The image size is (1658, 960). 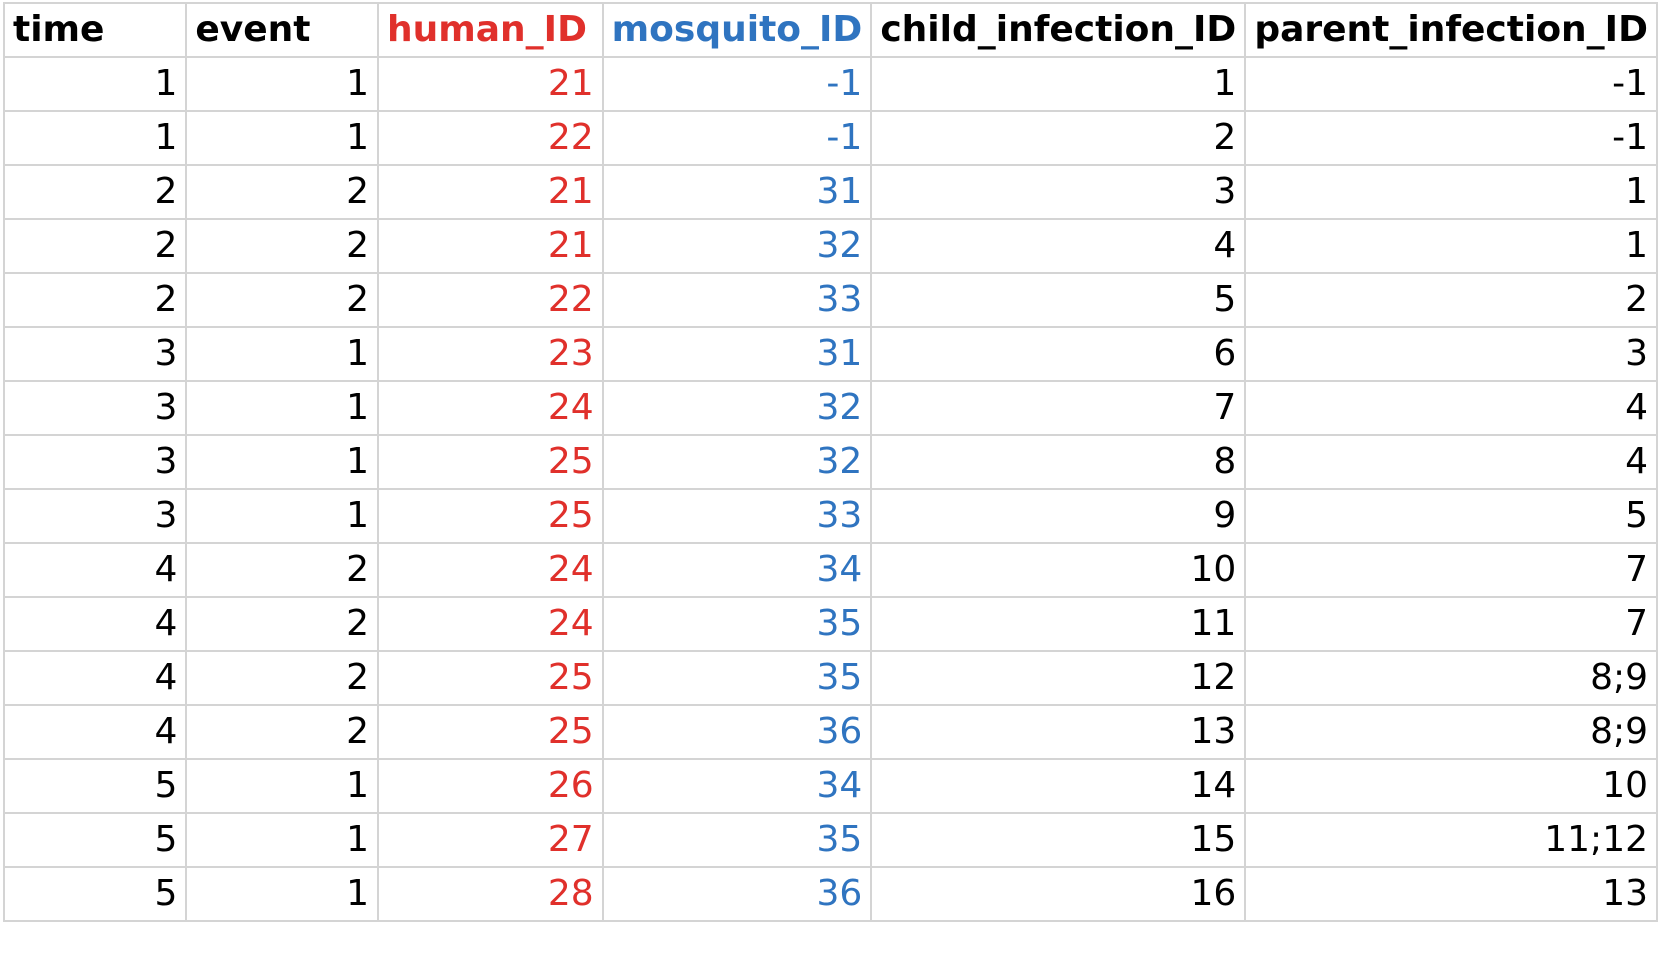 I want to click on cell-child-infection-id: 12, so click(x=1058, y=678).